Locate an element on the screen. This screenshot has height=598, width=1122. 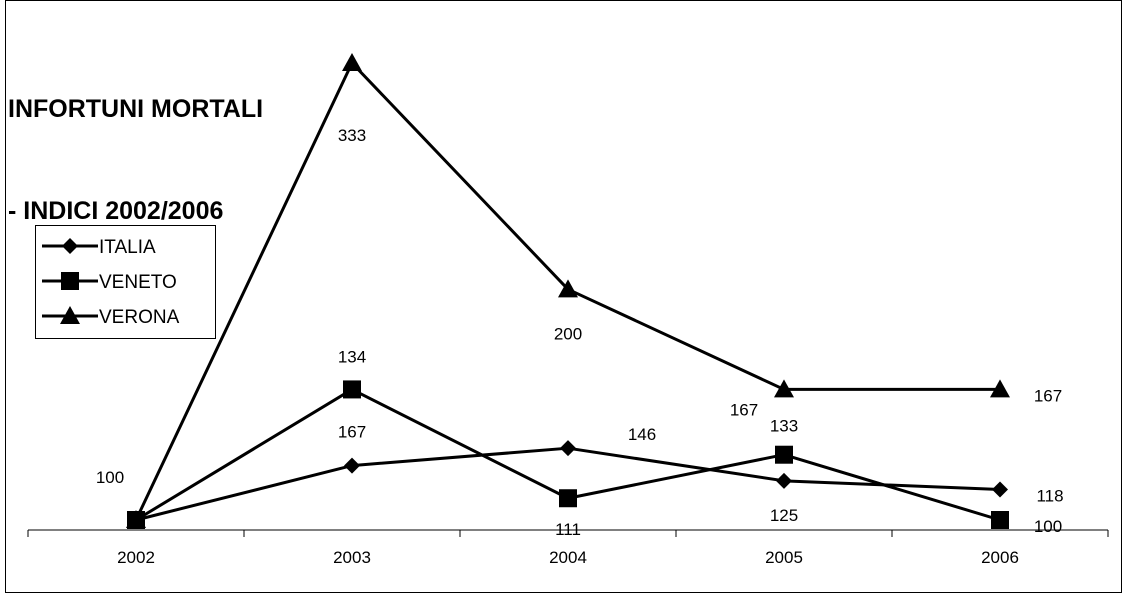
data-label-veneto: 134 is located at coordinates (352, 356).